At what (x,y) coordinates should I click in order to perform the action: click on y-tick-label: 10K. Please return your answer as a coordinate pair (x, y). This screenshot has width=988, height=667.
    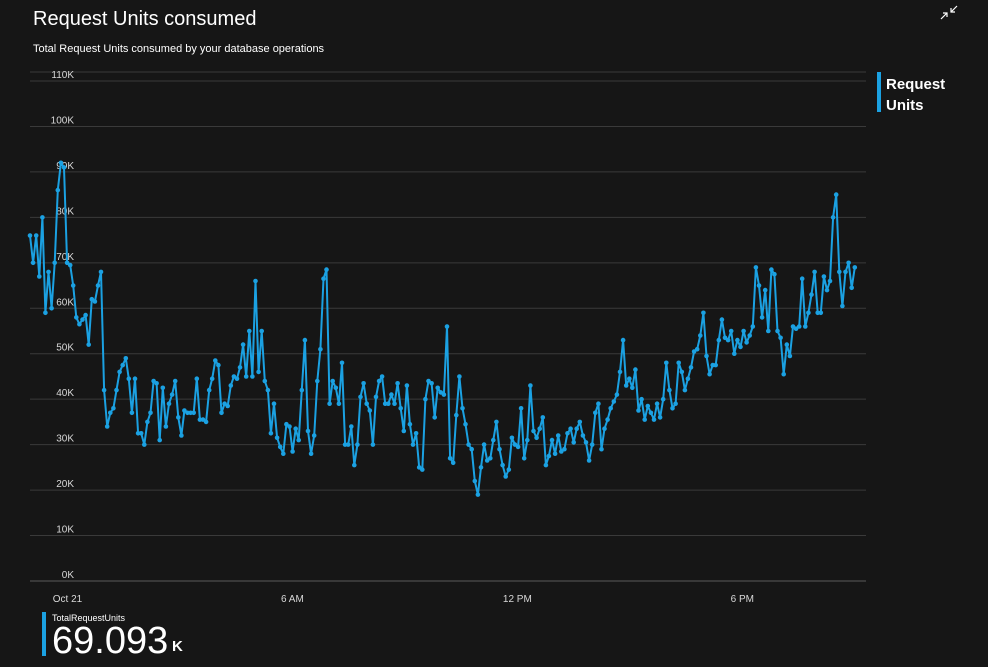
    Looking at the image, I should click on (65, 530).